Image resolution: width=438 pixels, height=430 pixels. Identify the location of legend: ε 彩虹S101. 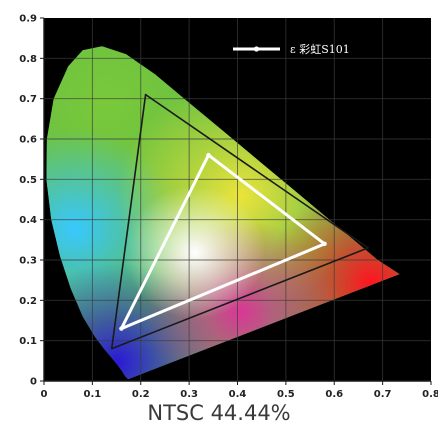
(291, 49).